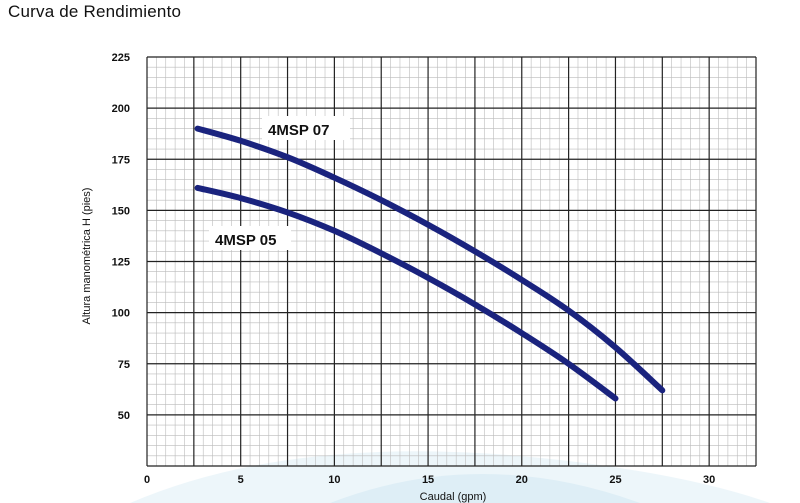  Describe the element at coordinates (522, 480) in the screenshot. I see `x-tick-label: 20` at that location.